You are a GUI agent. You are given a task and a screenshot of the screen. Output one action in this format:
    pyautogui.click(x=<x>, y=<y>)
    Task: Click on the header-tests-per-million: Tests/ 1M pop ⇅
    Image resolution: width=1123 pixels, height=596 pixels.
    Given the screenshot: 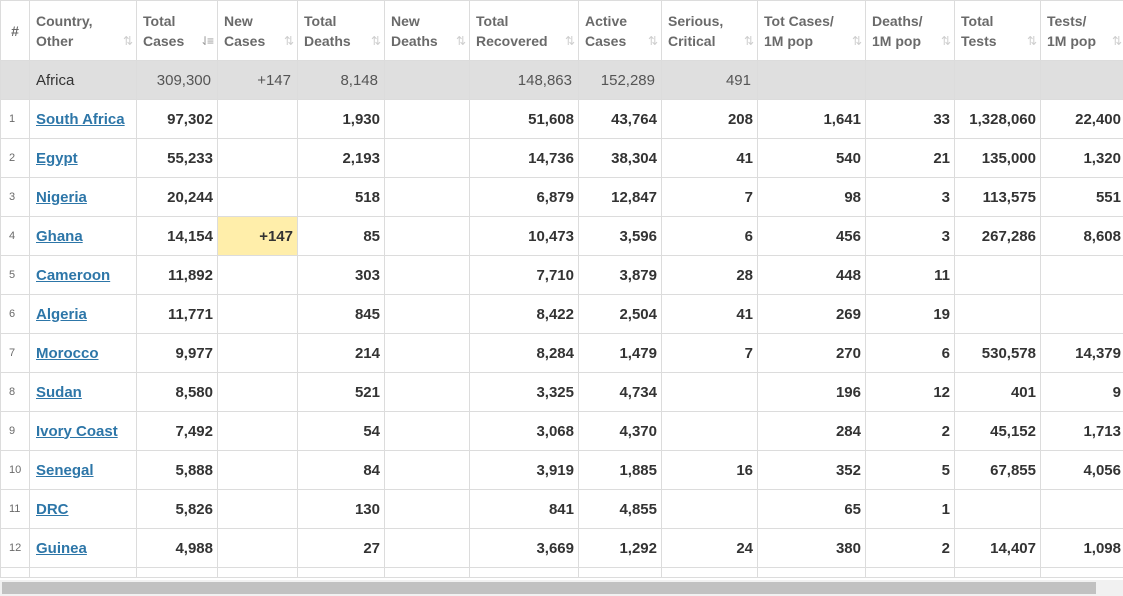 What is the action you would take?
    pyautogui.click(x=1081, y=30)
    